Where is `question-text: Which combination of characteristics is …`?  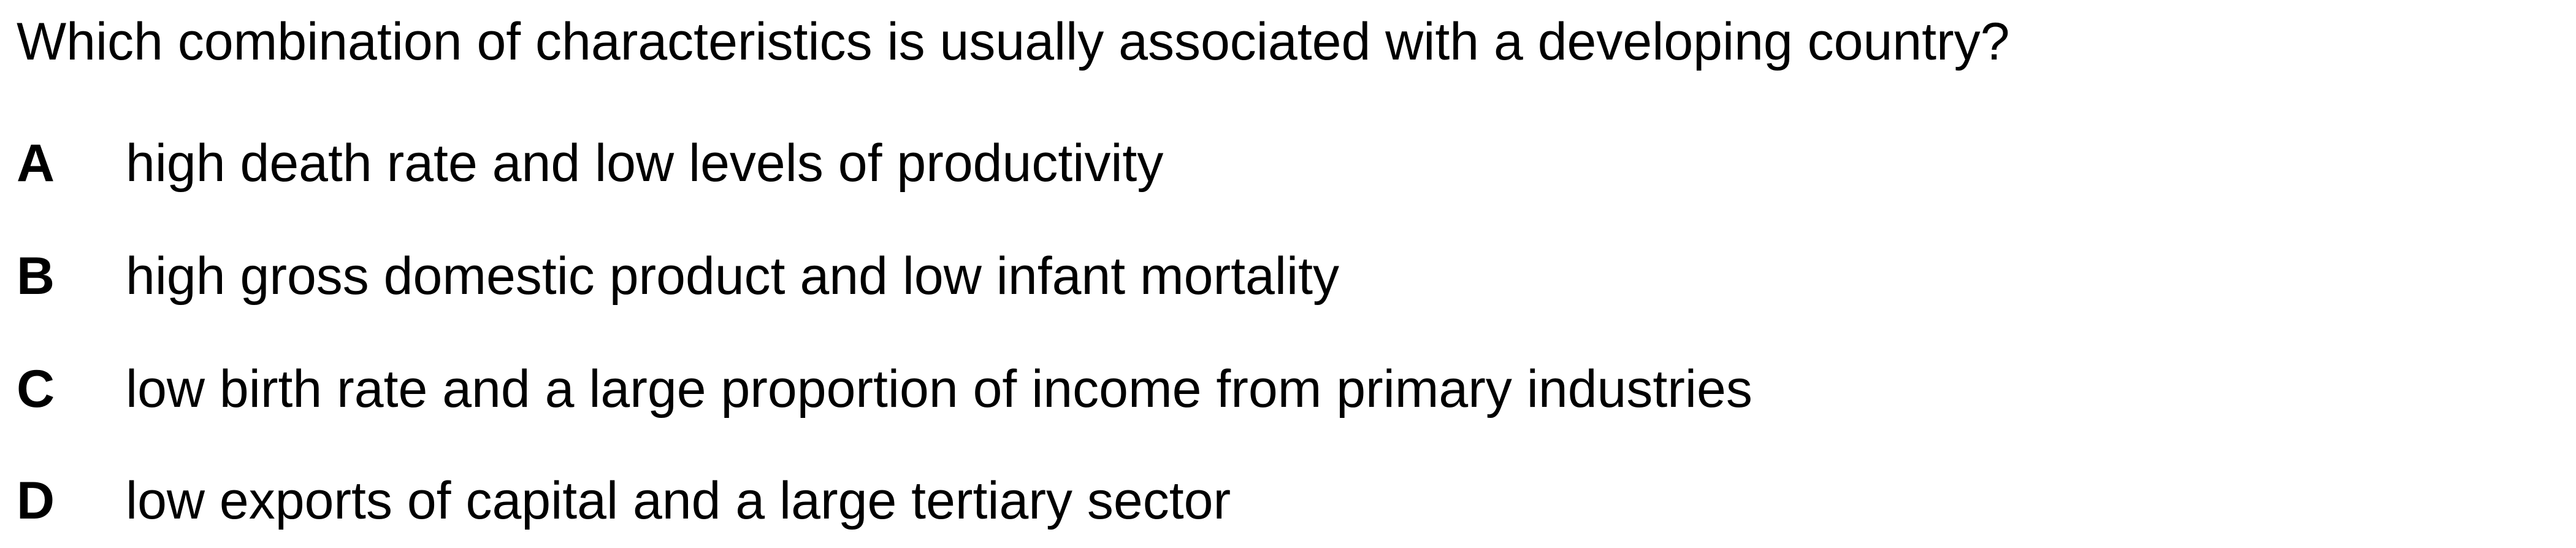
question-text: Which combination of characteristics is … is located at coordinates (1013, 41).